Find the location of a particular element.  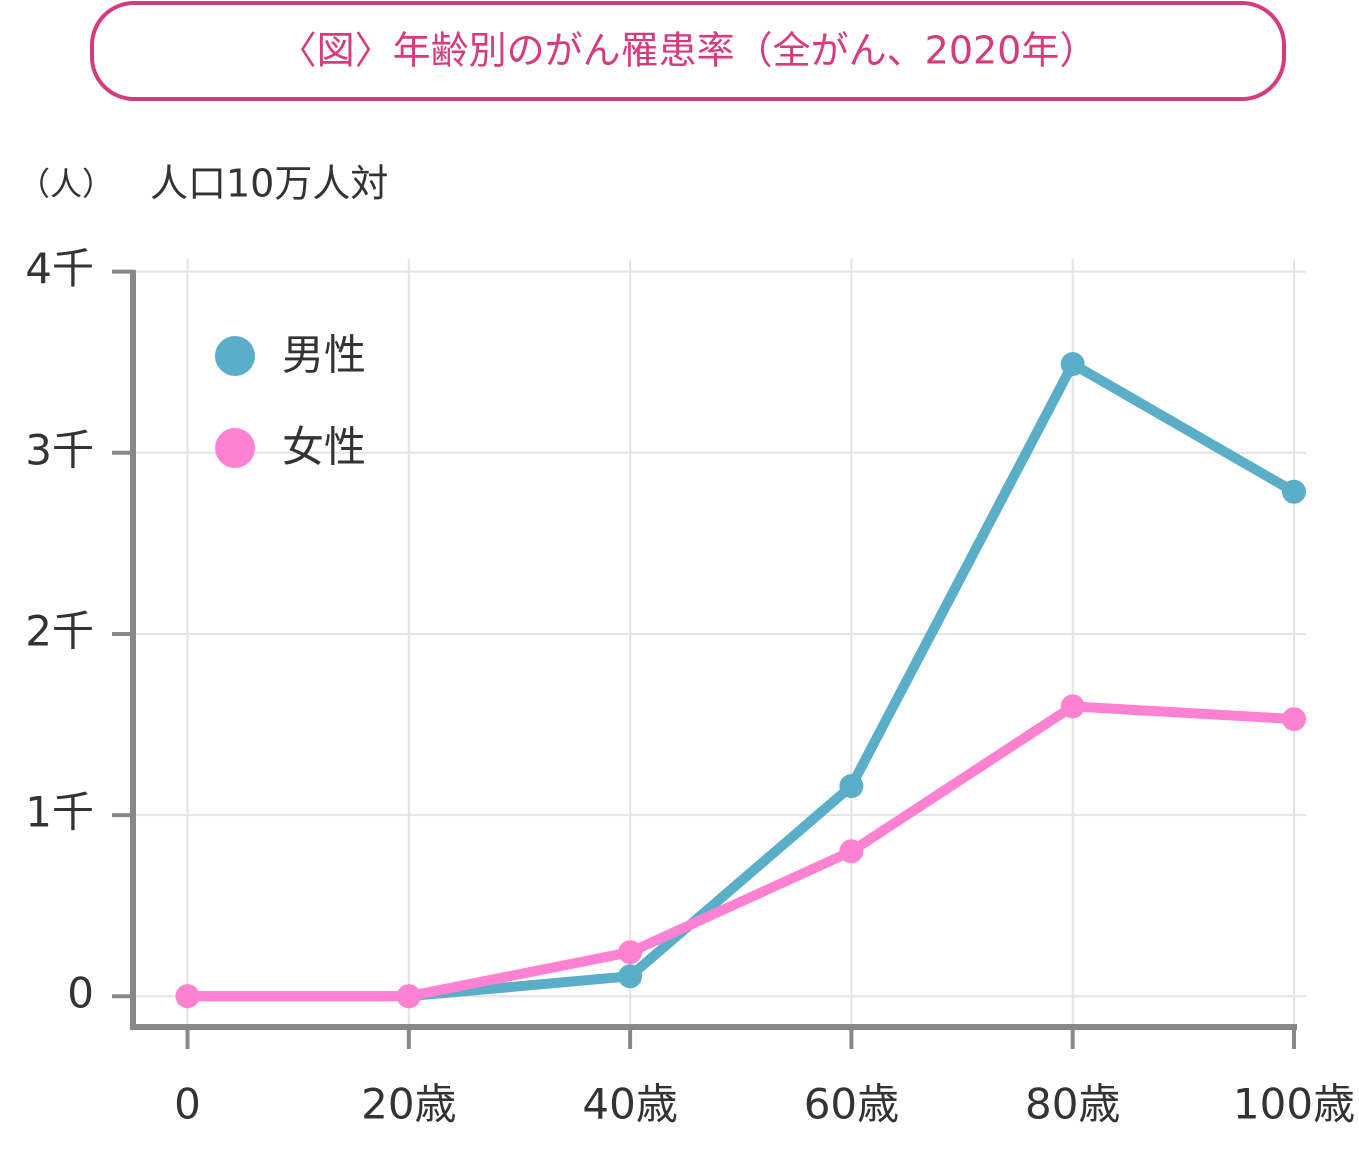

x-tick-label: 100歳 is located at coordinates (1294, 1104).